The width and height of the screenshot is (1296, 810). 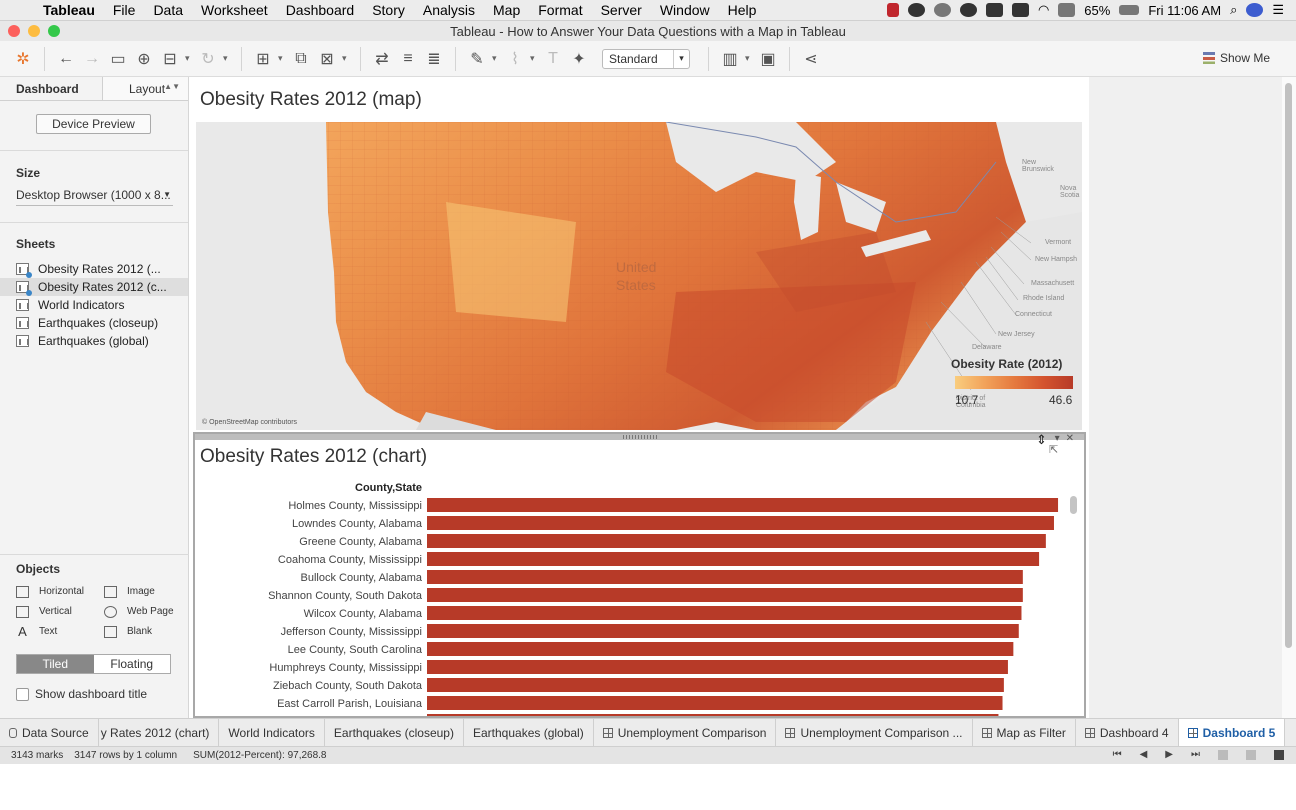 What do you see at coordinates (60, 591) in the screenshot?
I see `object-horizontal: Horizontal` at bounding box center [60, 591].